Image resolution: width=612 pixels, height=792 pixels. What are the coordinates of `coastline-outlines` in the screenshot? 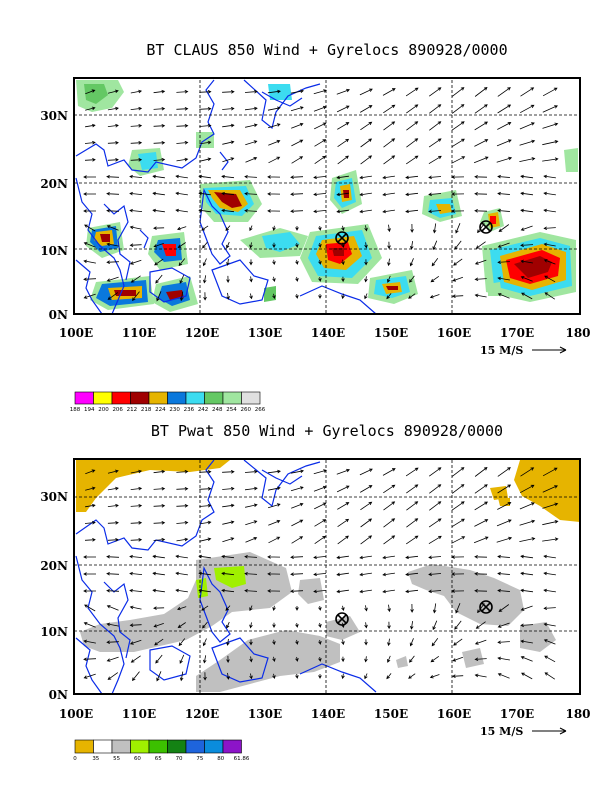 It's located at (226, 197).